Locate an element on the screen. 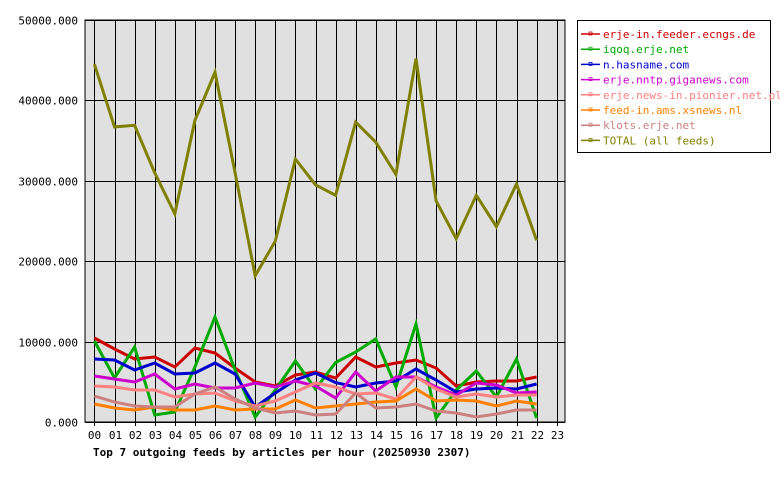  y-tick-label: 10000.000 is located at coordinates (48, 343).